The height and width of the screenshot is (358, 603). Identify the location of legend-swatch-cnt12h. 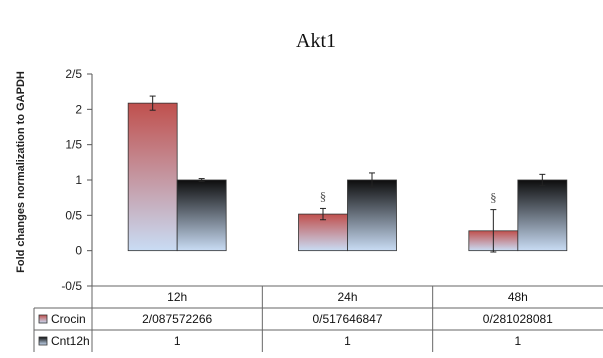
(43, 341).